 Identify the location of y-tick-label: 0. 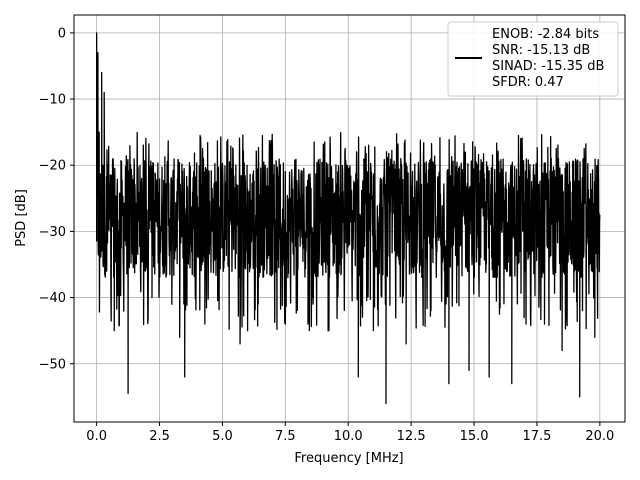
(62, 33).